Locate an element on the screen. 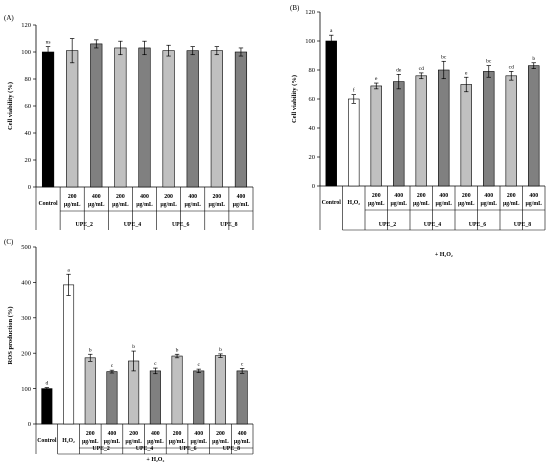 The image size is (550, 467). significance-label: ns is located at coordinates (48, 43).